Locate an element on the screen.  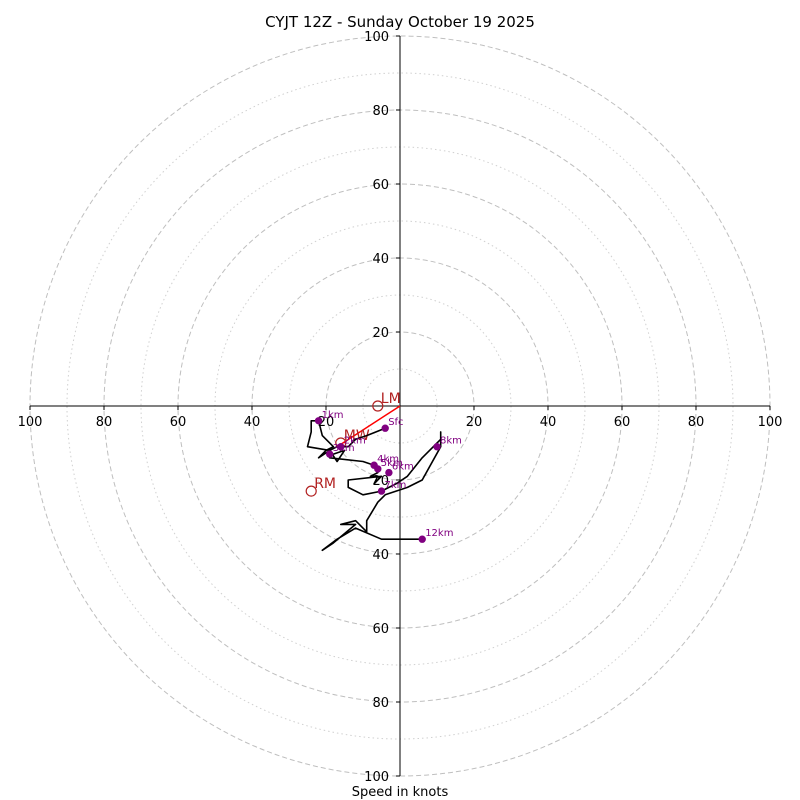
height-dot-12km is located at coordinates (422, 539).